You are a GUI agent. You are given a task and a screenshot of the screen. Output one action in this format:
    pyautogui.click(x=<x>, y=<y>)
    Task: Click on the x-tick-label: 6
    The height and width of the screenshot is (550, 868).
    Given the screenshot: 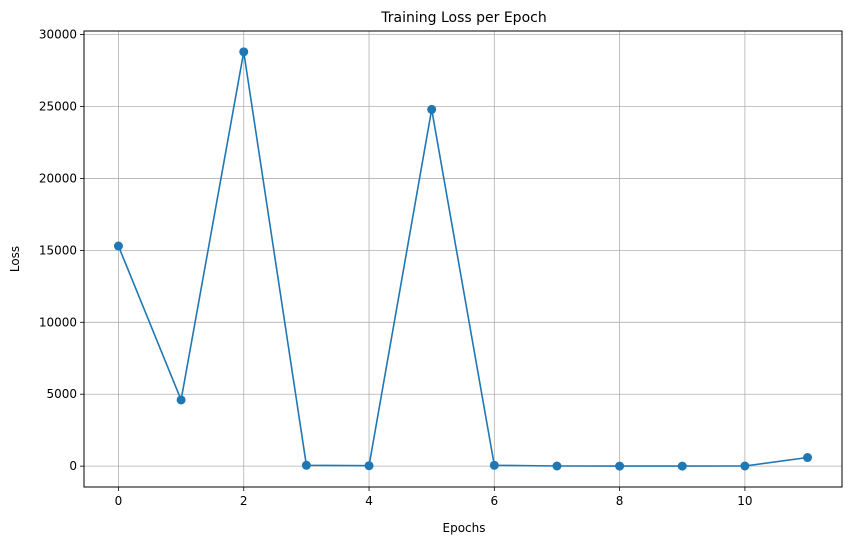 What is the action you would take?
    pyautogui.click(x=495, y=501)
    